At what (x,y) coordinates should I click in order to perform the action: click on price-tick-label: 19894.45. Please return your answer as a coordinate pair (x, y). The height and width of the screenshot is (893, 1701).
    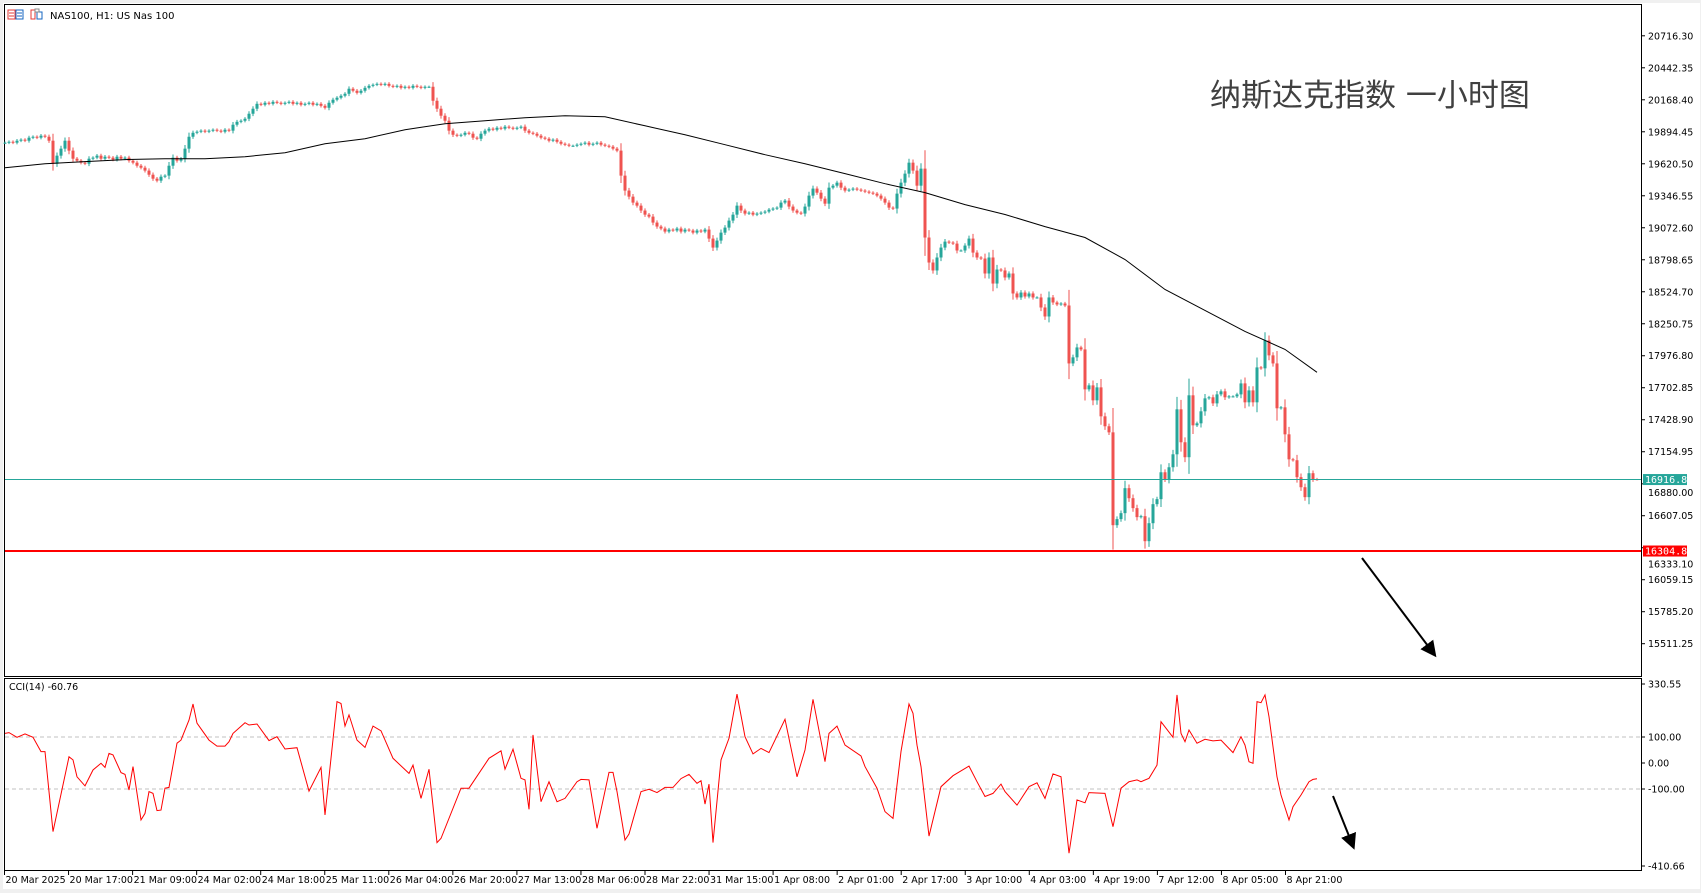
    Looking at the image, I should click on (1670, 132).